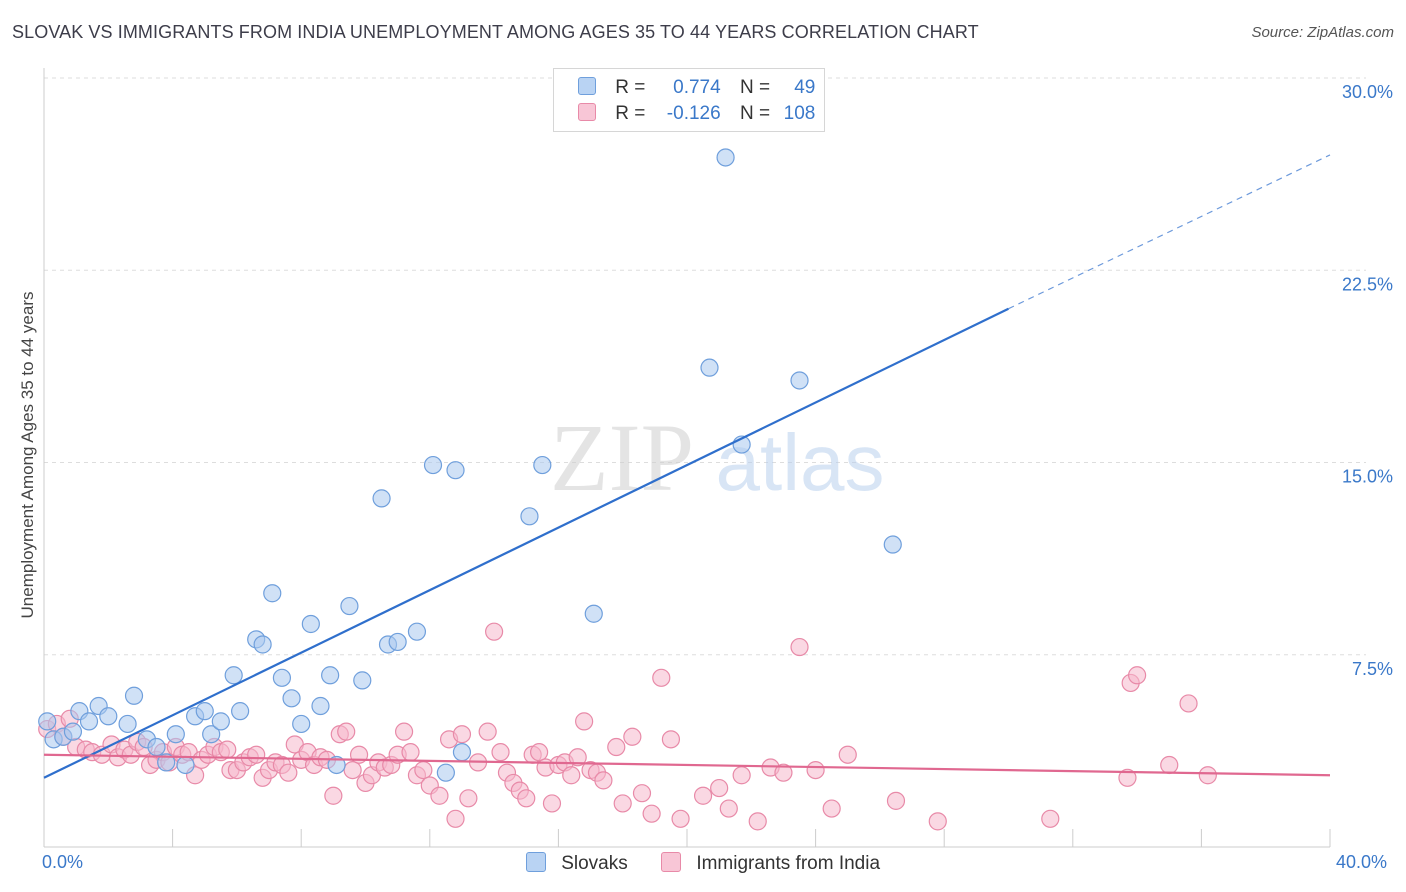 The height and width of the screenshot is (892, 1406). I want to click on n-value: 49, so click(805, 87).